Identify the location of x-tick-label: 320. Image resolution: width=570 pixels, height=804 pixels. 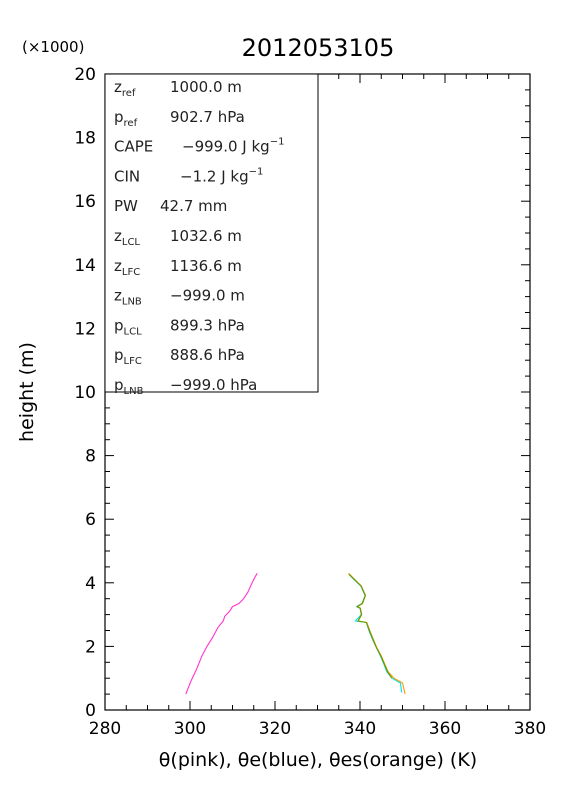
(275, 729).